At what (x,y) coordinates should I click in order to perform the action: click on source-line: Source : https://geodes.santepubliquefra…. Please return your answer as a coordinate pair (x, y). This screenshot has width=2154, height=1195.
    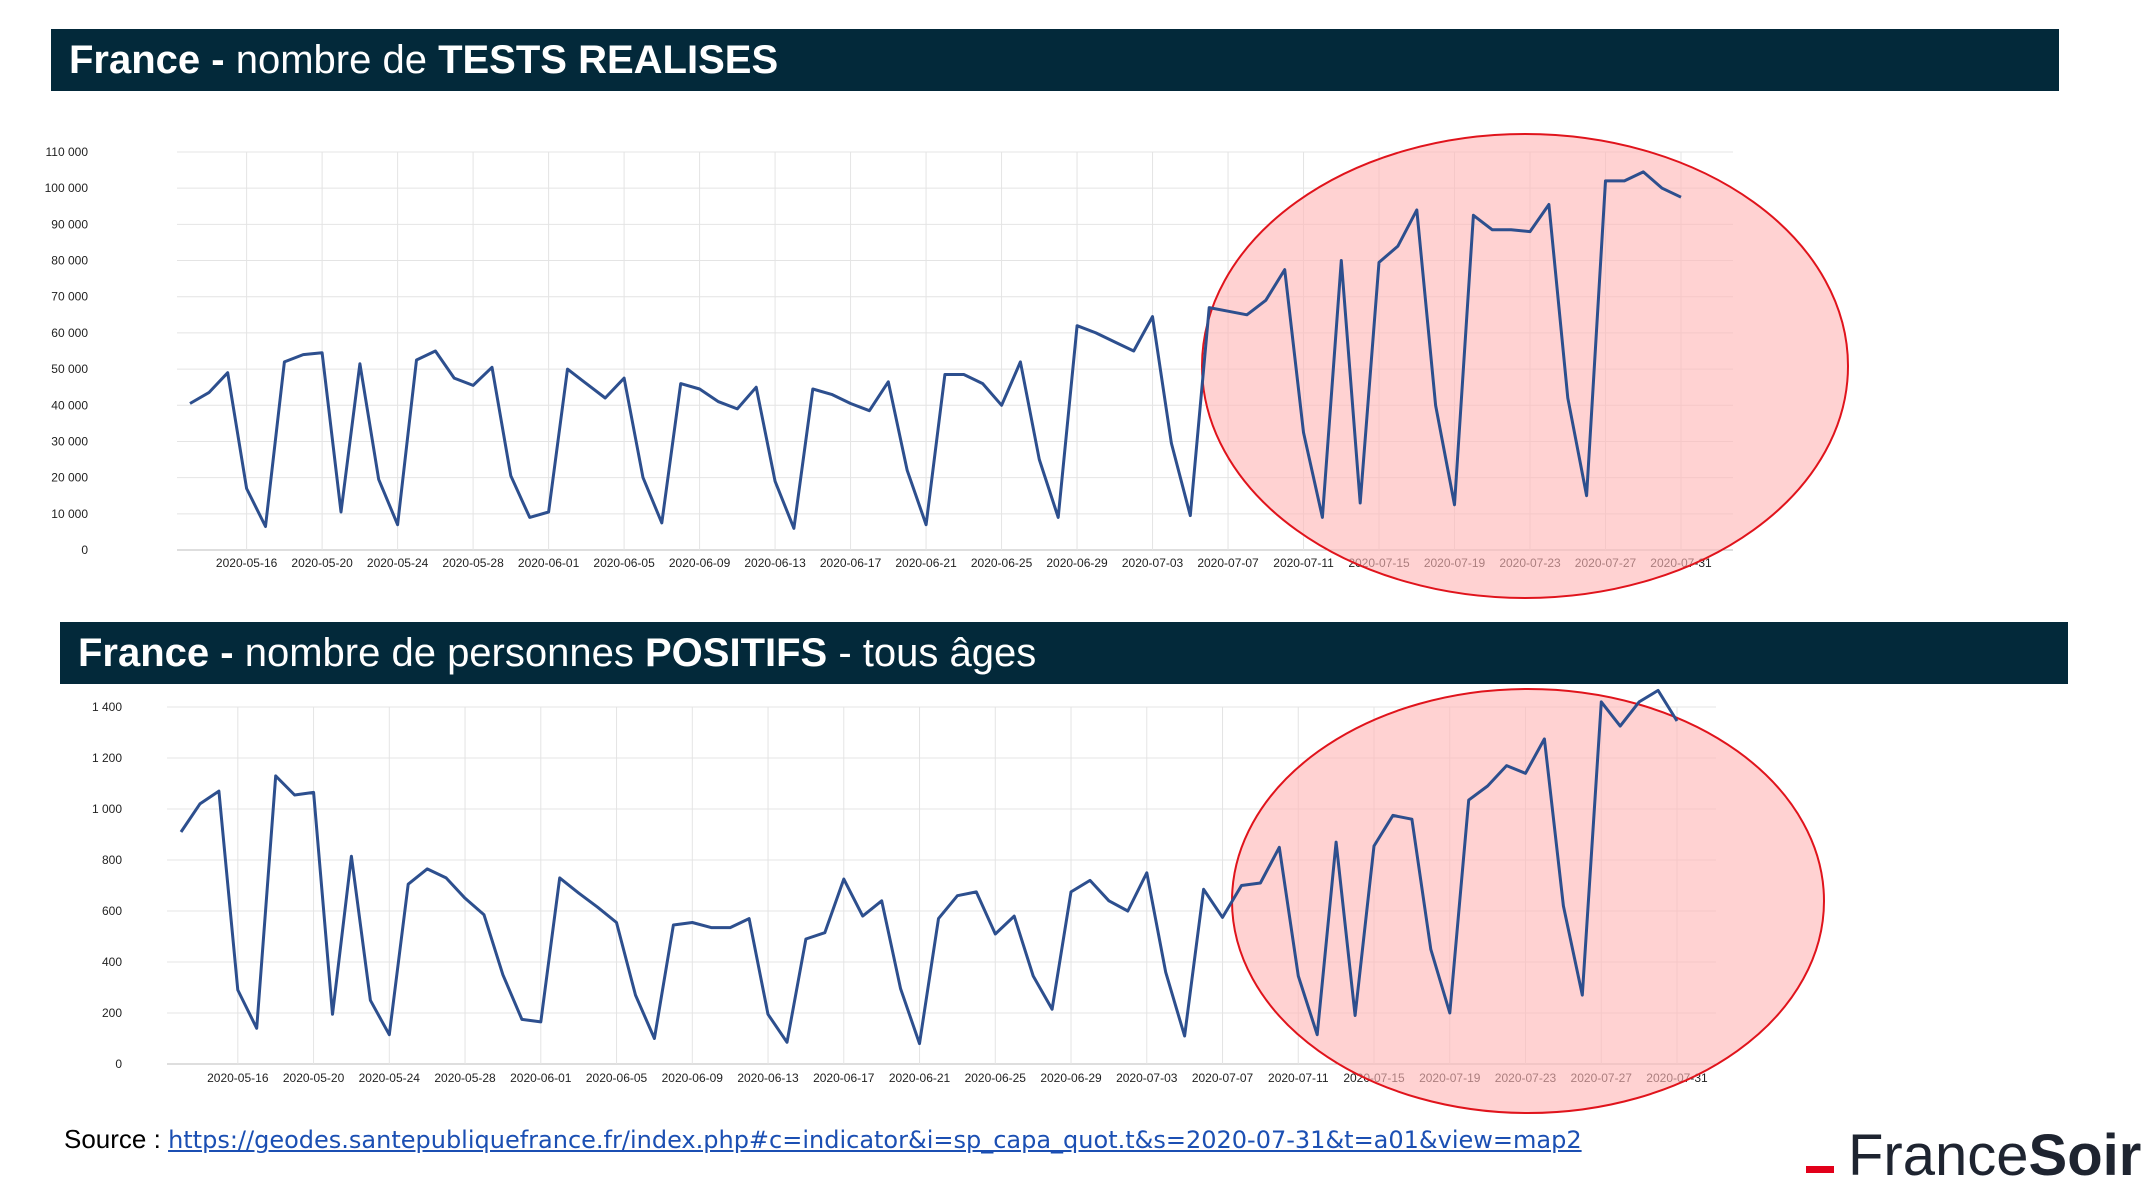
    Looking at the image, I should click on (823, 1139).